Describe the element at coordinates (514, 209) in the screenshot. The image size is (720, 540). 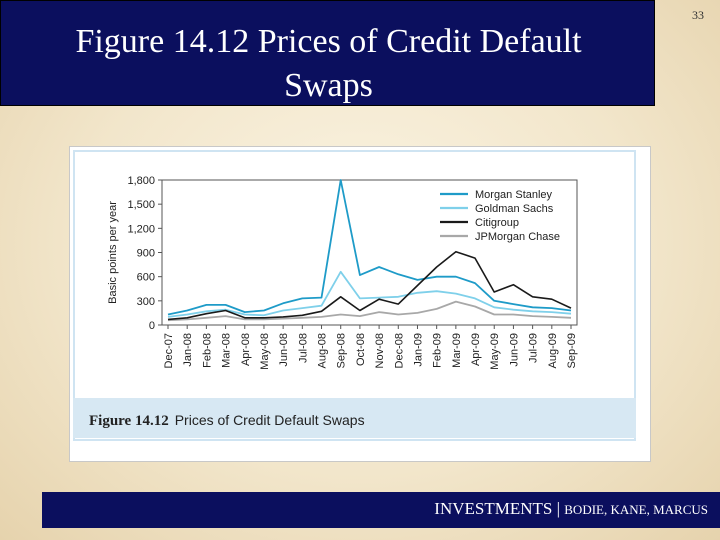
I see `legend-label-goldman-sachs: Goldman Sachs` at that location.